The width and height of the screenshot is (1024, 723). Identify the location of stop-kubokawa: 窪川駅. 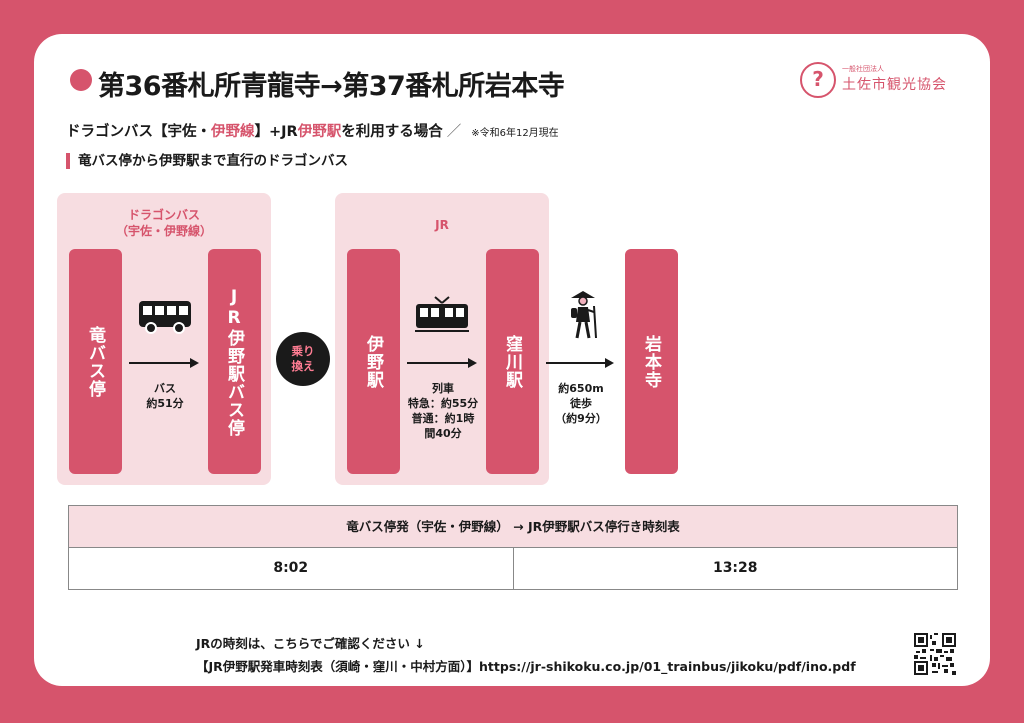
(512, 361).